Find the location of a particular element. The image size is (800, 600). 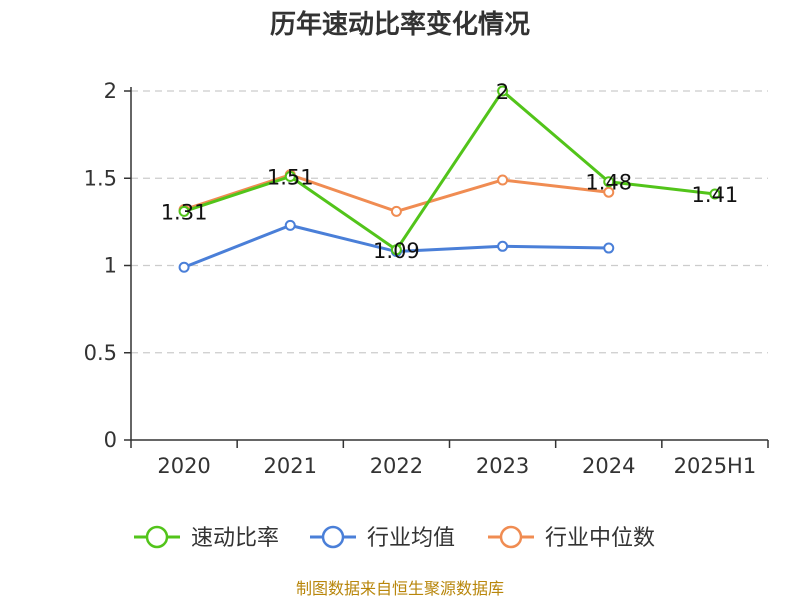

legend-label-0: 速动比率 is located at coordinates (235, 538).